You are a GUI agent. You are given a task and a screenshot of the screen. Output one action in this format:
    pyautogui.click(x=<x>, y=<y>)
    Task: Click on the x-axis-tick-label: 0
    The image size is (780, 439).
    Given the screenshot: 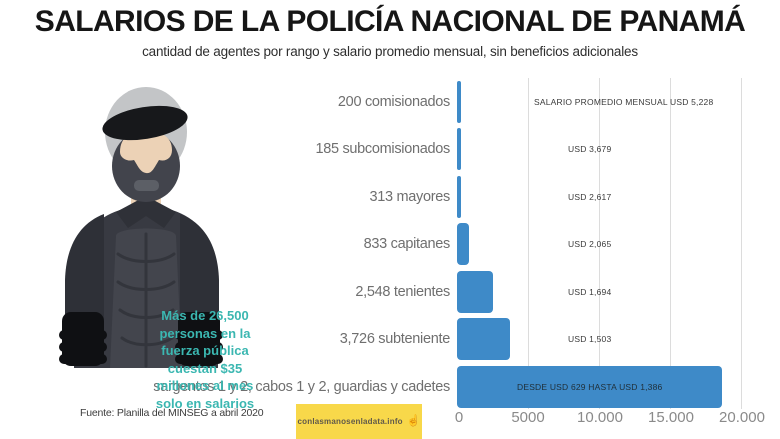 What is the action you would take?
    pyautogui.click(x=459, y=417)
    